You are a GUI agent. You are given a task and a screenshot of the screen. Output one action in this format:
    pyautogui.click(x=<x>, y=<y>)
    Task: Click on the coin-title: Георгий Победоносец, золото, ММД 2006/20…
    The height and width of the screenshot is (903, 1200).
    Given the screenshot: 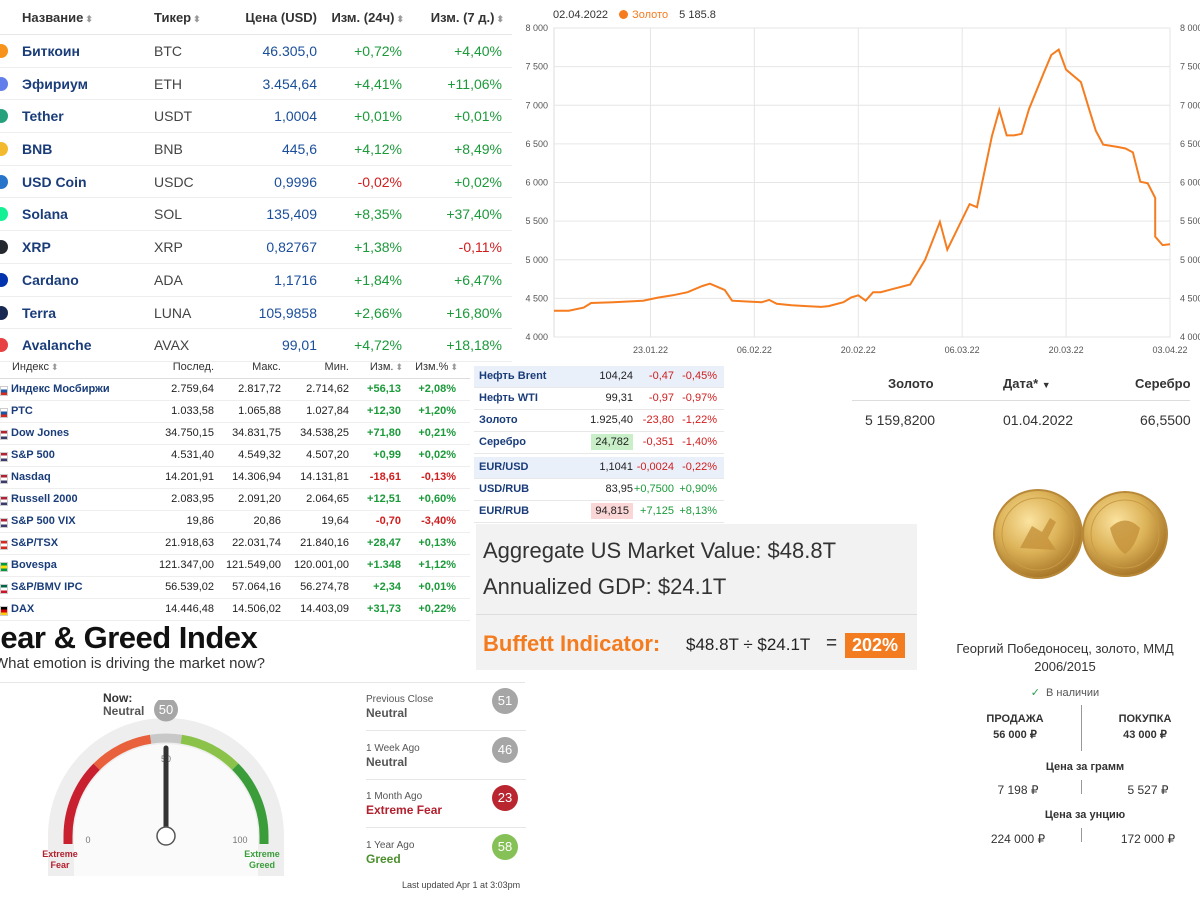 What is the action you would take?
    pyautogui.click(x=1065, y=657)
    